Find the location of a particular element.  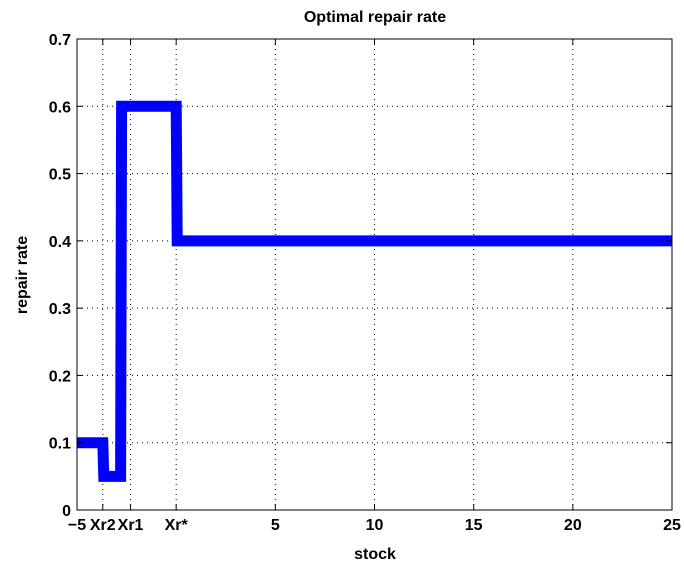

y-tick-label: 0 is located at coordinates (66, 511).